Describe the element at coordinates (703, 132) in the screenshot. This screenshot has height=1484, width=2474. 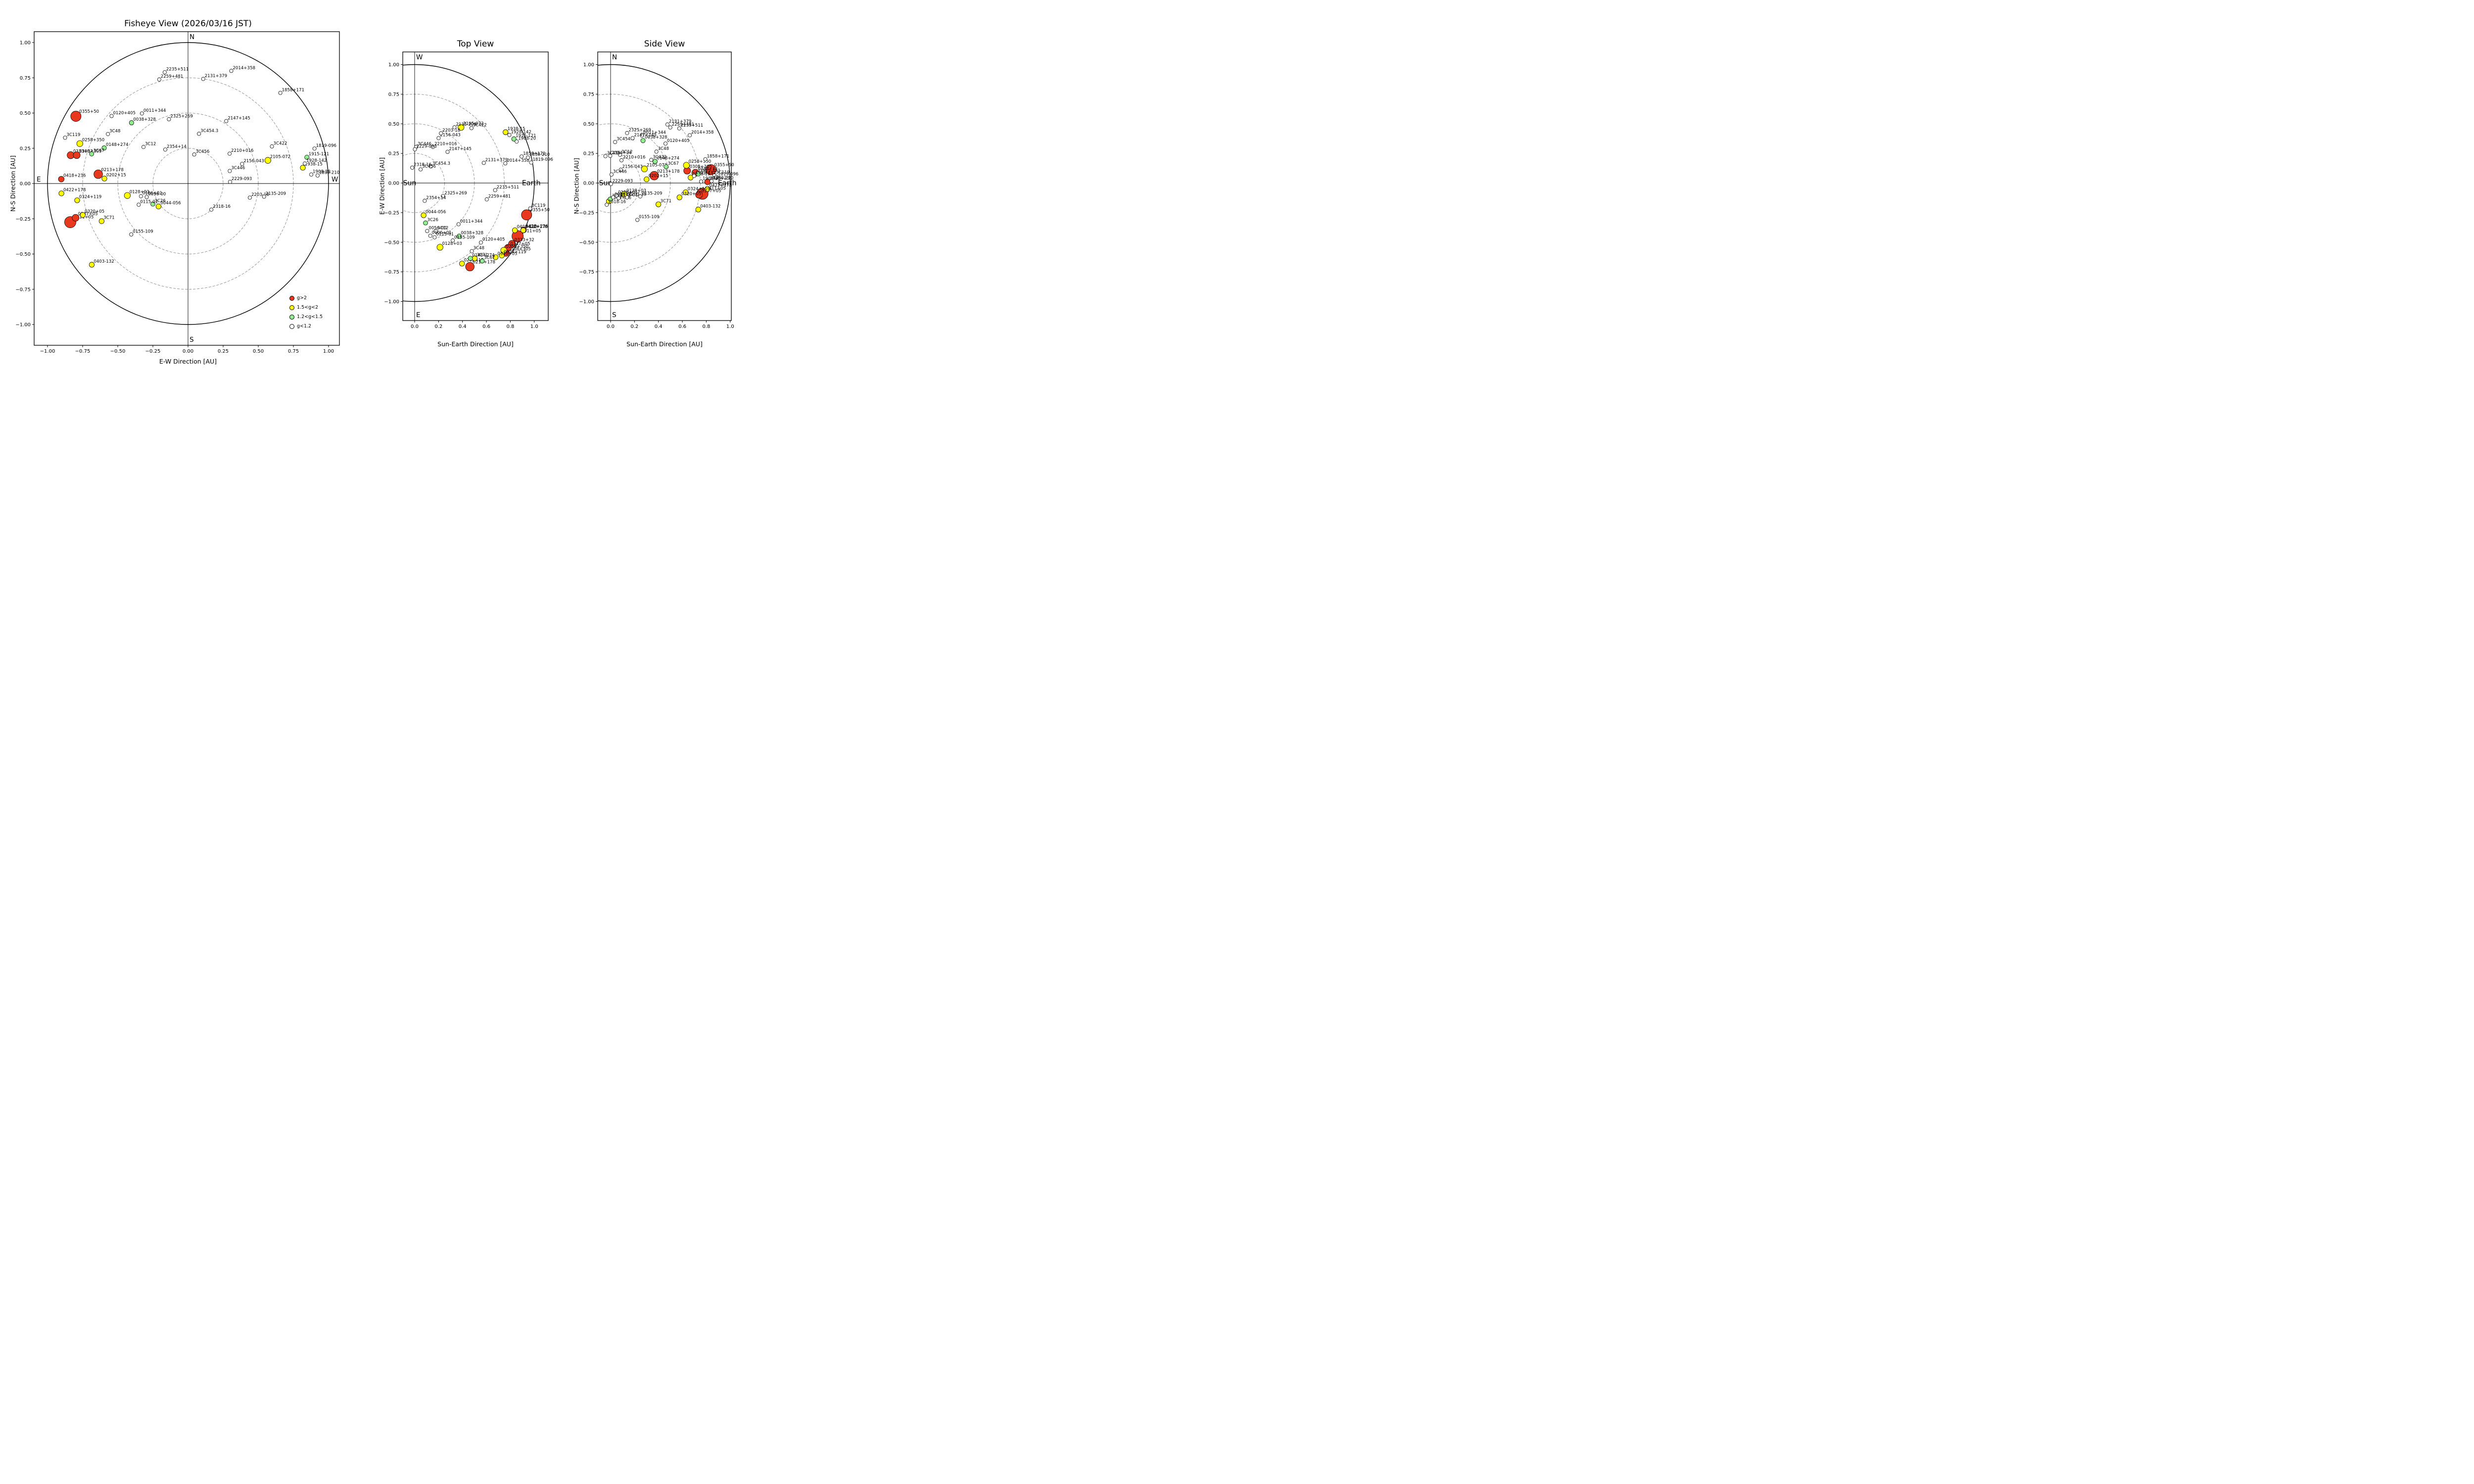
I see `data-point-label-2014+358: 2014+358` at that location.